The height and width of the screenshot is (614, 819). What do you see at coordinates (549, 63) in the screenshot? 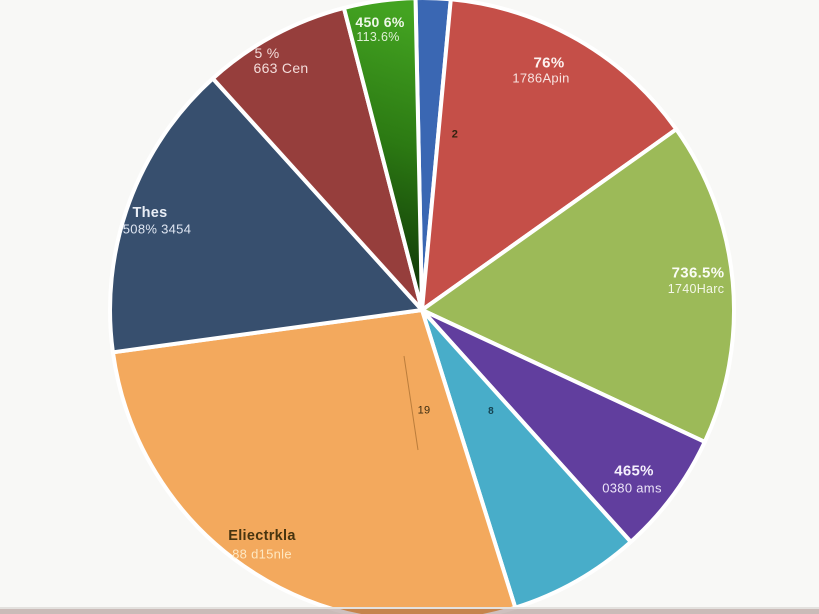
I see `label-red-percent: 76%` at bounding box center [549, 63].